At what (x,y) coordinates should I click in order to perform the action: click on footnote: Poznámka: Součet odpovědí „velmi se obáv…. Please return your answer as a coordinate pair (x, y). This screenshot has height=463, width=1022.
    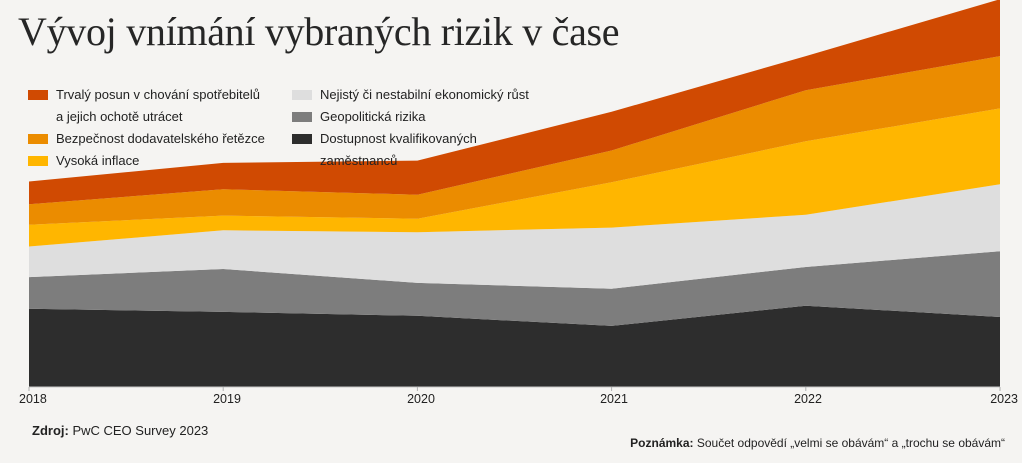
    Looking at the image, I should click on (817, 443).